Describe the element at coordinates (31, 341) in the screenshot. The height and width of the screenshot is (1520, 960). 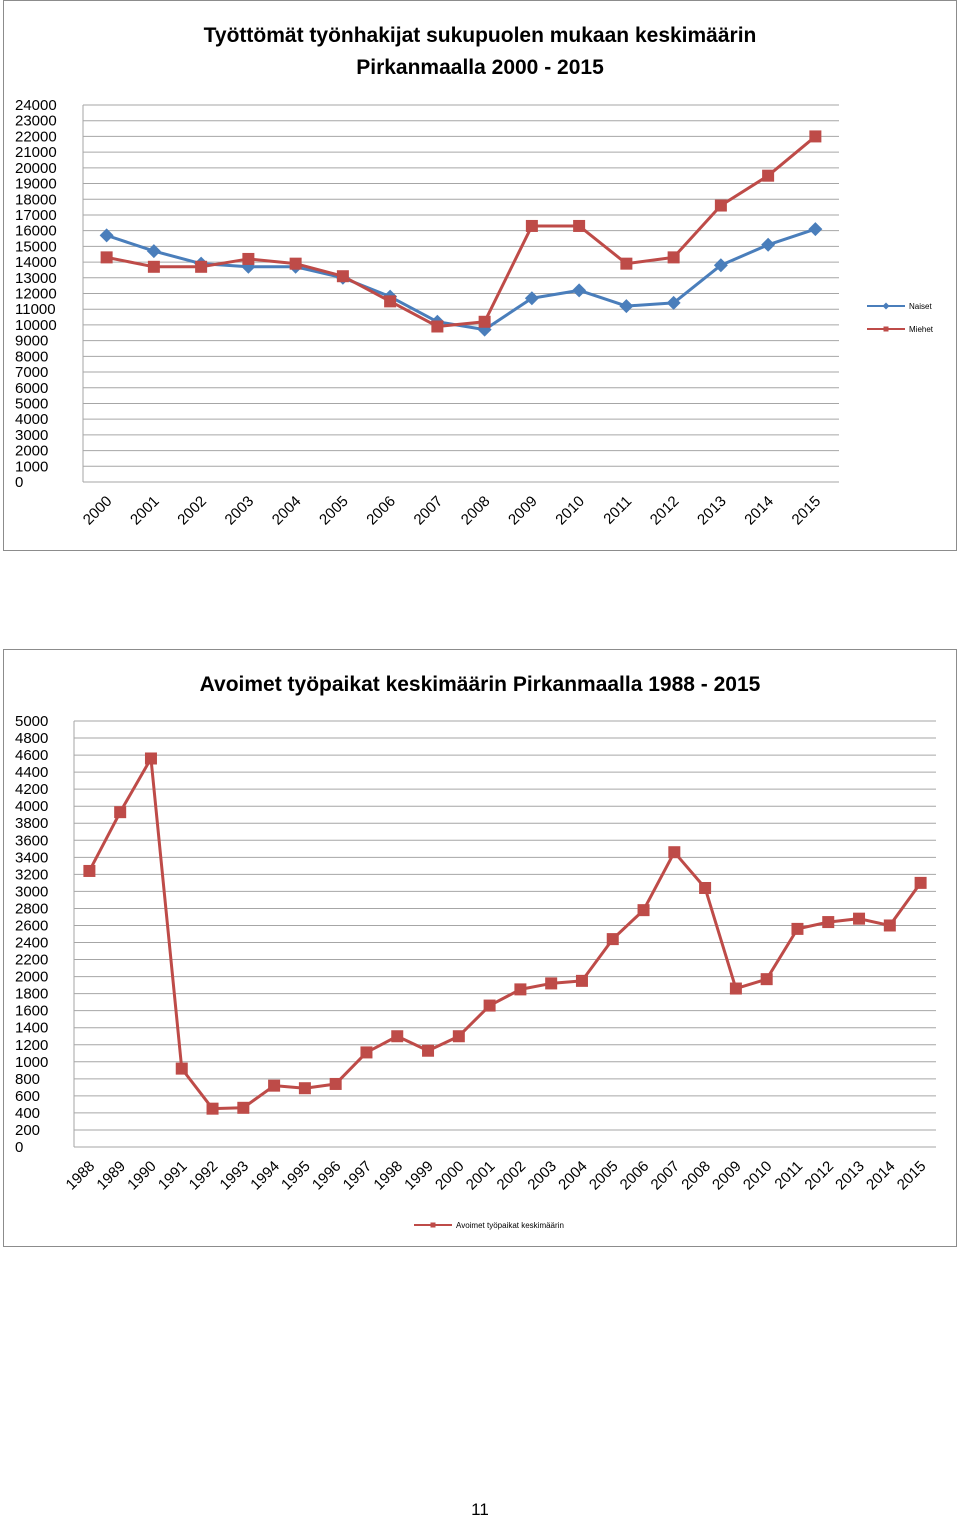
I see `y-tick-label: 9000` at that location.